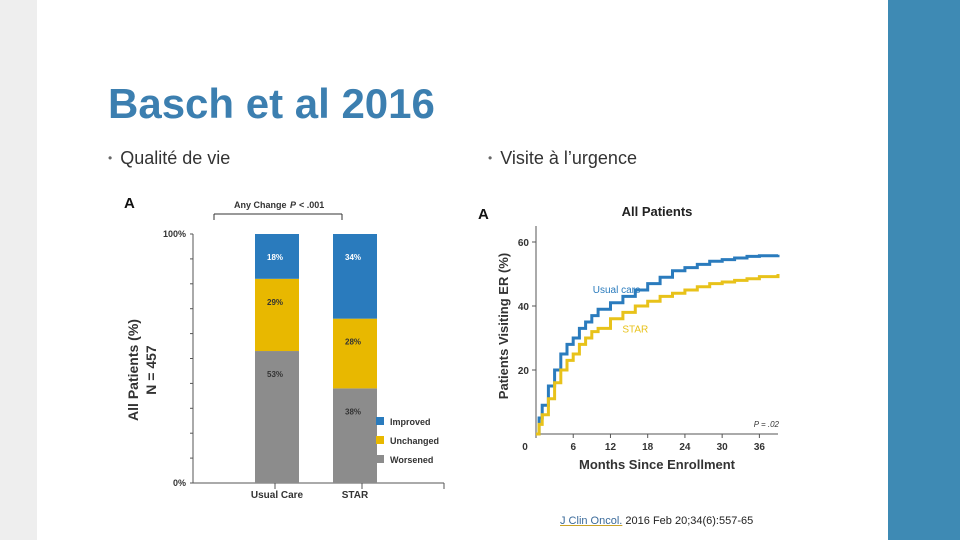 This screenshot has width=960, height=540. I want to click on legend-label-worsened: Worsened, so click(411, 460).